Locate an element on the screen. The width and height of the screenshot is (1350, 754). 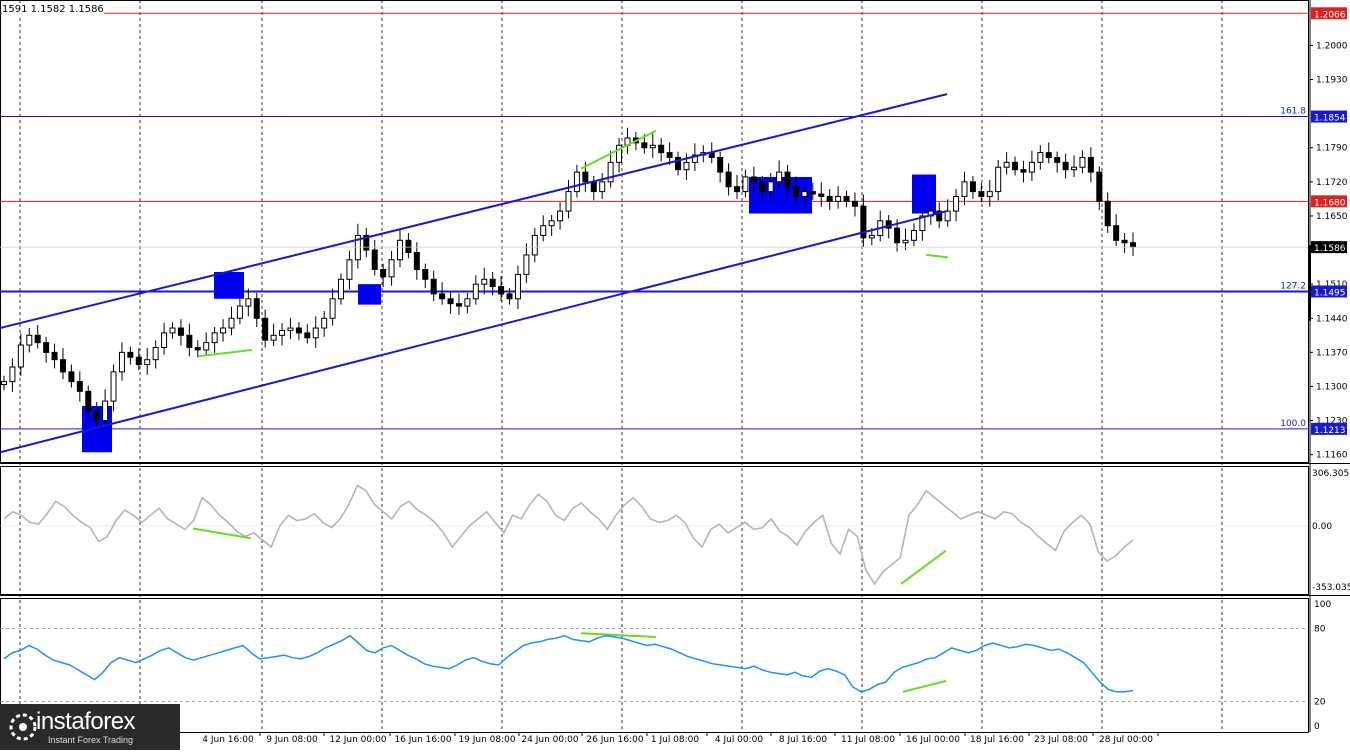
price-tag-label: 1.2066 is located at coordinates (1330, 15).